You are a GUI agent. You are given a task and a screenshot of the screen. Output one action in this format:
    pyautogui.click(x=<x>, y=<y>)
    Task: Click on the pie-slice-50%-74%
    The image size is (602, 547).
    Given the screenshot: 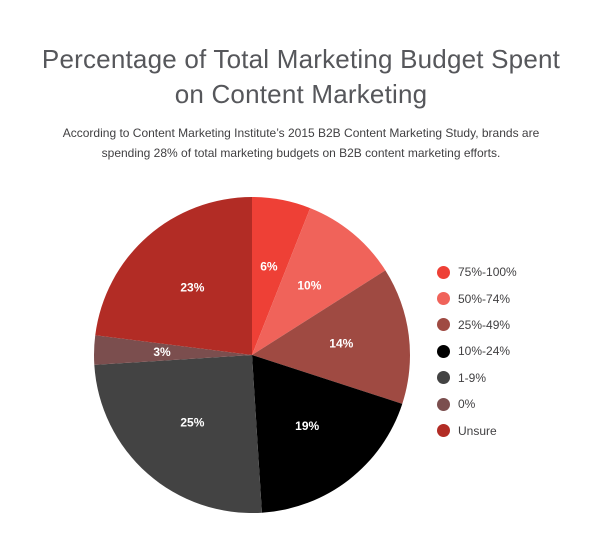 What is the action you would take?
    pyautogui.click(x=319, y=281)
    